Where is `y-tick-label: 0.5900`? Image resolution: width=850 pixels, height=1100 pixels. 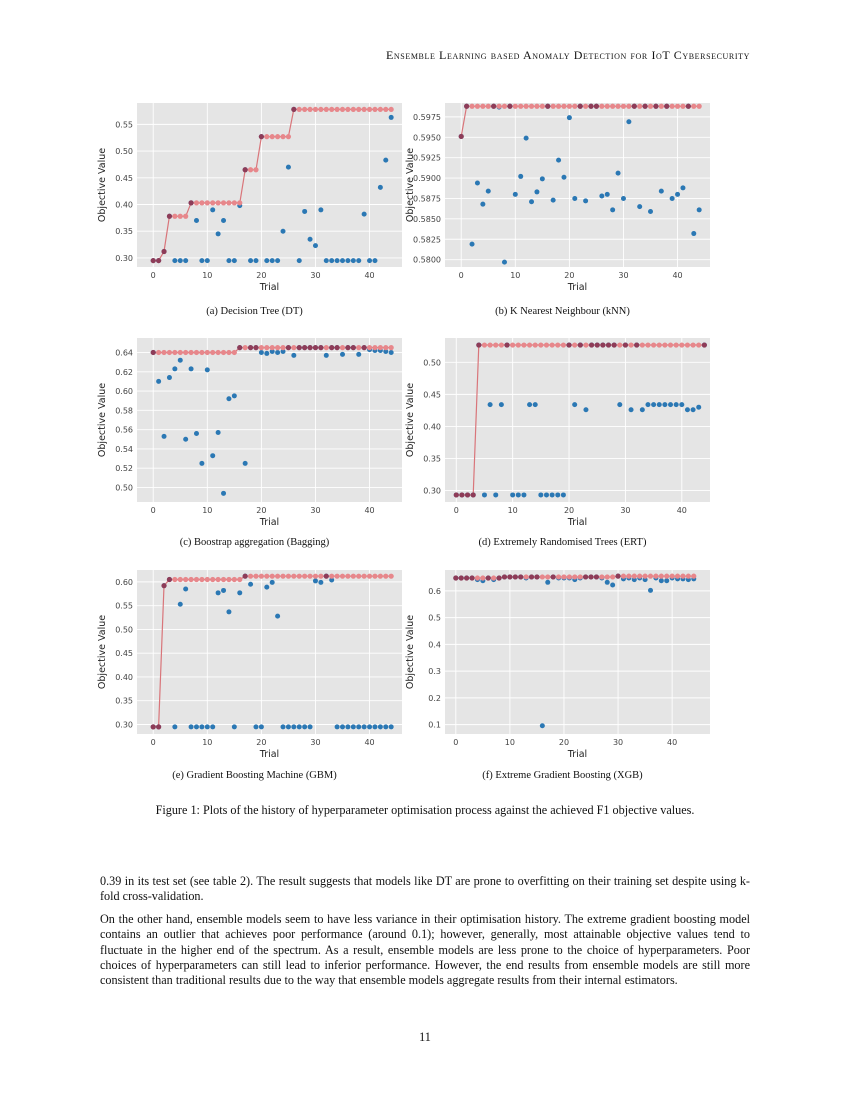
y-tick-label: 0.5900 is located at coordinates (427, 178).